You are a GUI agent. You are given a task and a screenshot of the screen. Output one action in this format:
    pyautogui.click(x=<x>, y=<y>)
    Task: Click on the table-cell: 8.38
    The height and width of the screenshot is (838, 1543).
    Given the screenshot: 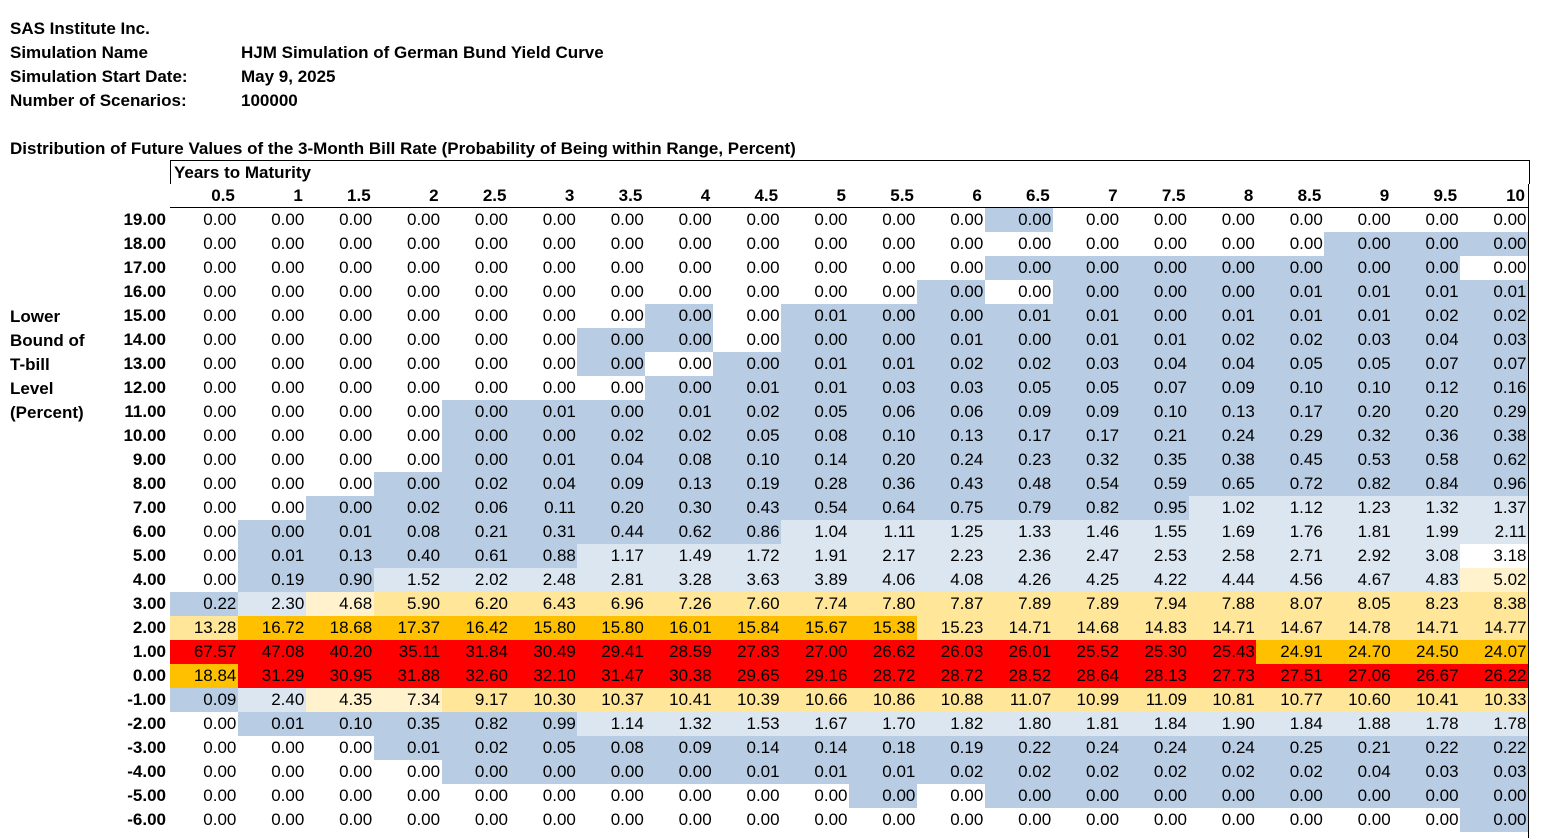 What is the action you would take?
    pyautogui.click(x=1494, y=604)
    